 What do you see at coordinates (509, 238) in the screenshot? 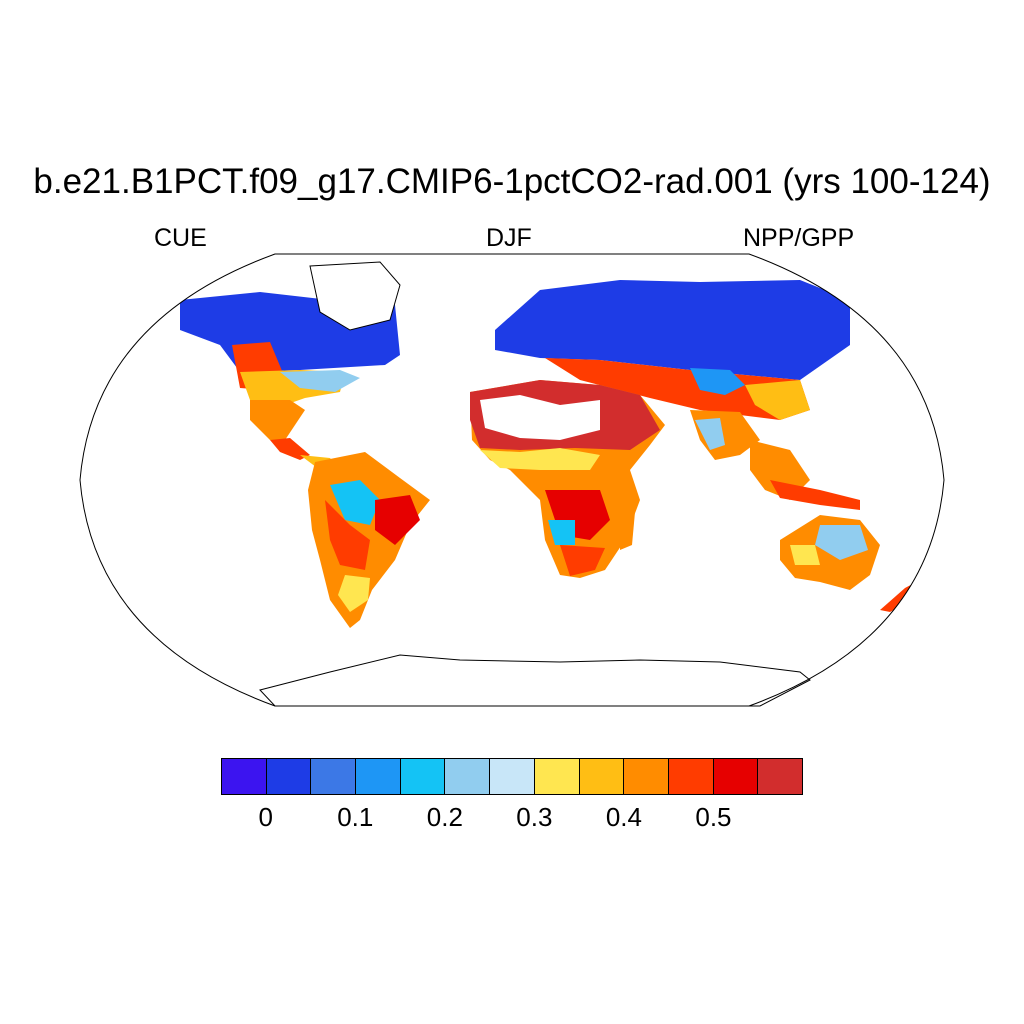
I see `center-label: DJF` at bounding box center [509, 238].